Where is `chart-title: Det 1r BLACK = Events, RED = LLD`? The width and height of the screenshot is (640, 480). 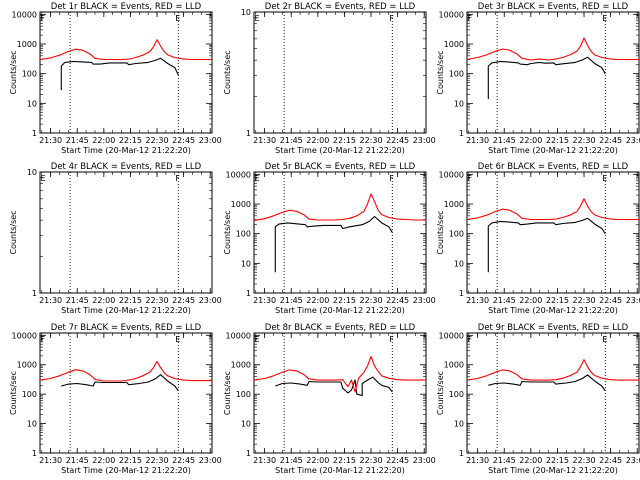 chart-title: Det 1r BLACK = Events, RED = LLD is located at coordinates (126, 7).